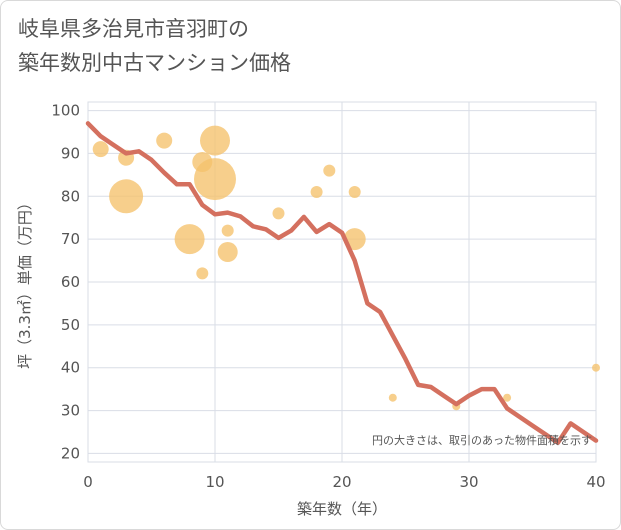 The height and width of the screenshot is (530, 621). Describe the element at coordinates (70, 368) in the screenshot. I see `y-tick-label: 40` at that location.